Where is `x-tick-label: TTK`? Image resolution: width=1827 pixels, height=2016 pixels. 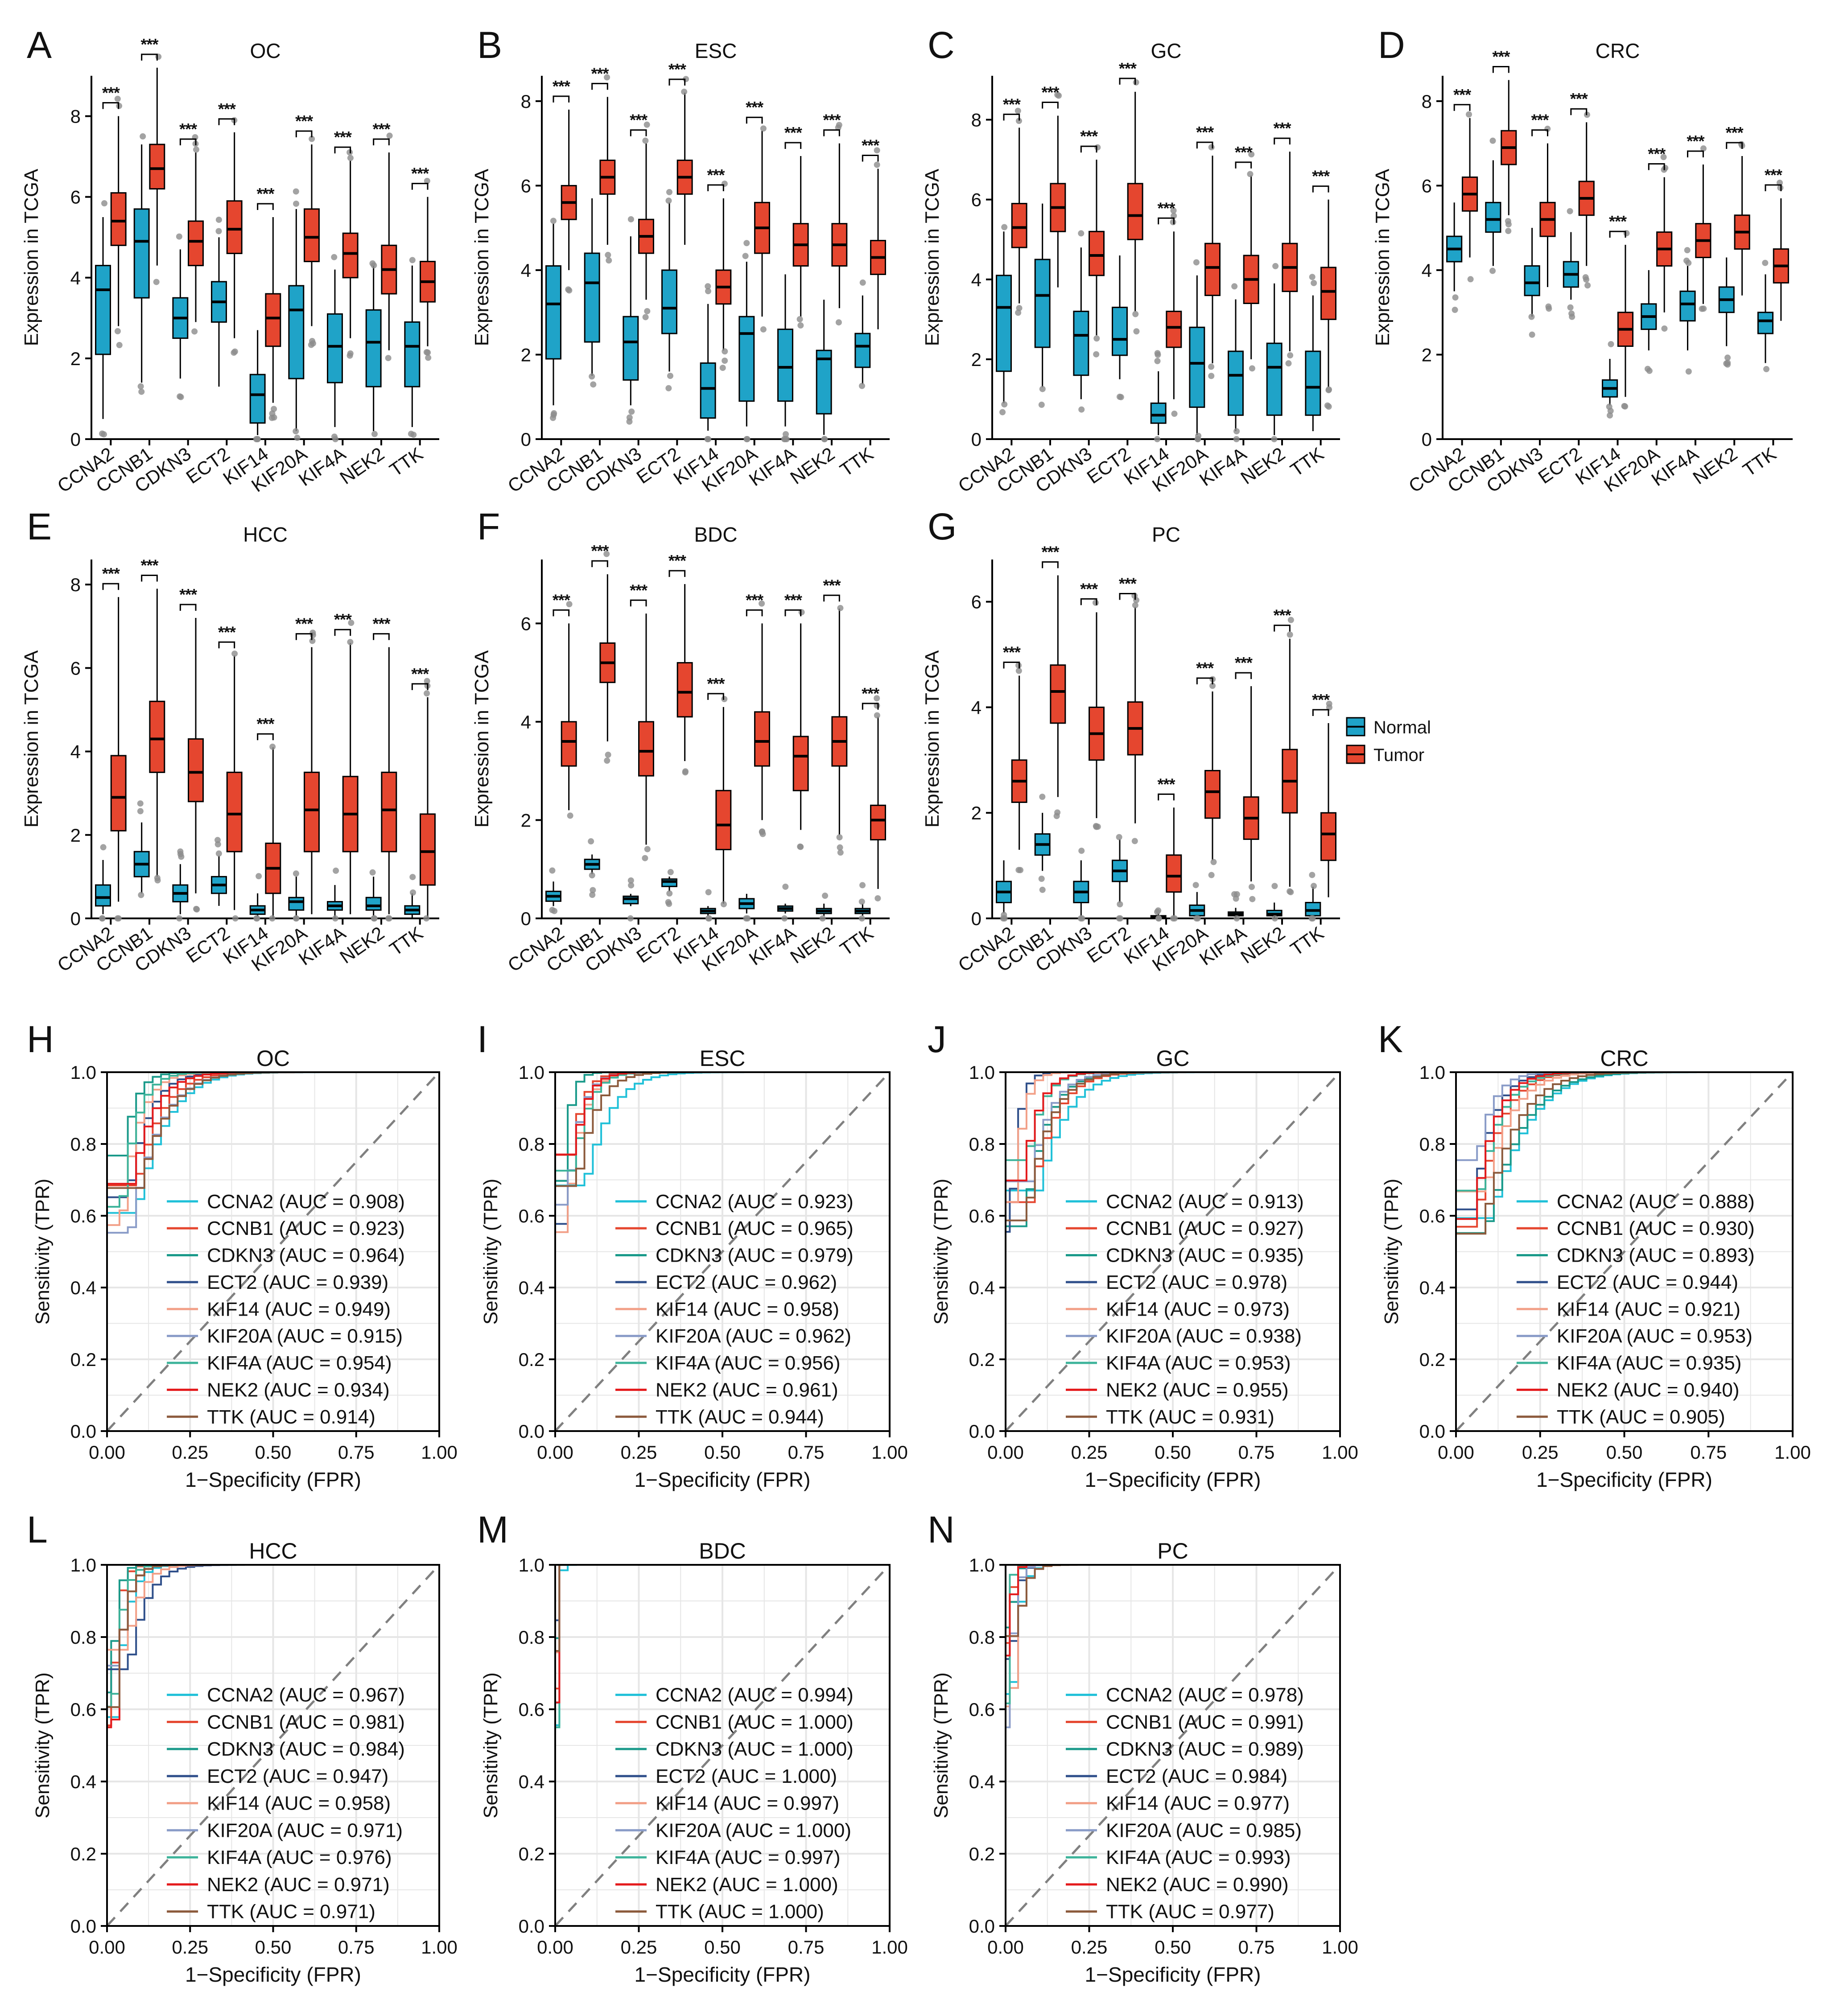 x-tick-label: TTK is located at coordinates (1759, 462).